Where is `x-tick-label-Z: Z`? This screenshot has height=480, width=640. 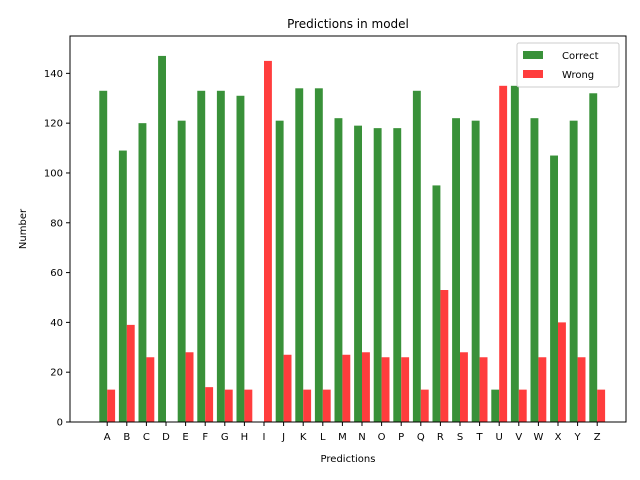
x-tick-label-Z: Z is located at coordinates (597, 437).